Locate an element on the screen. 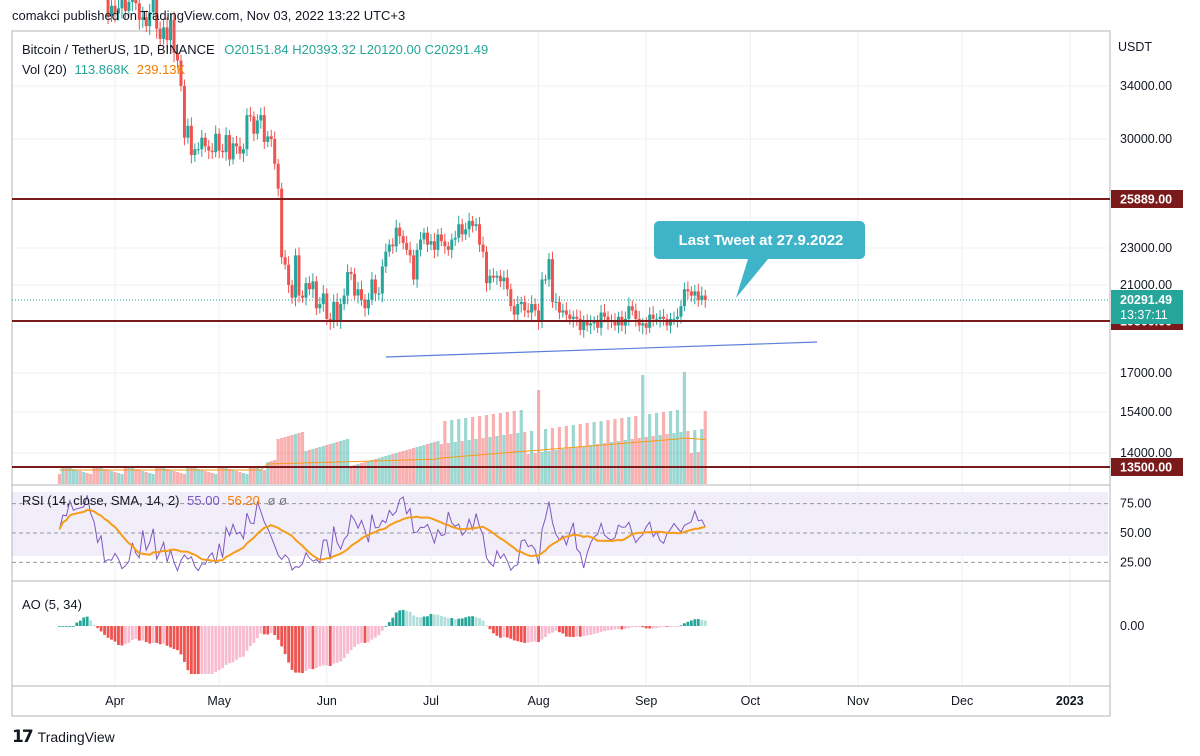  annotation-callout: Last Tweet at 27.9.2022 is located at coordinates (759, 259).